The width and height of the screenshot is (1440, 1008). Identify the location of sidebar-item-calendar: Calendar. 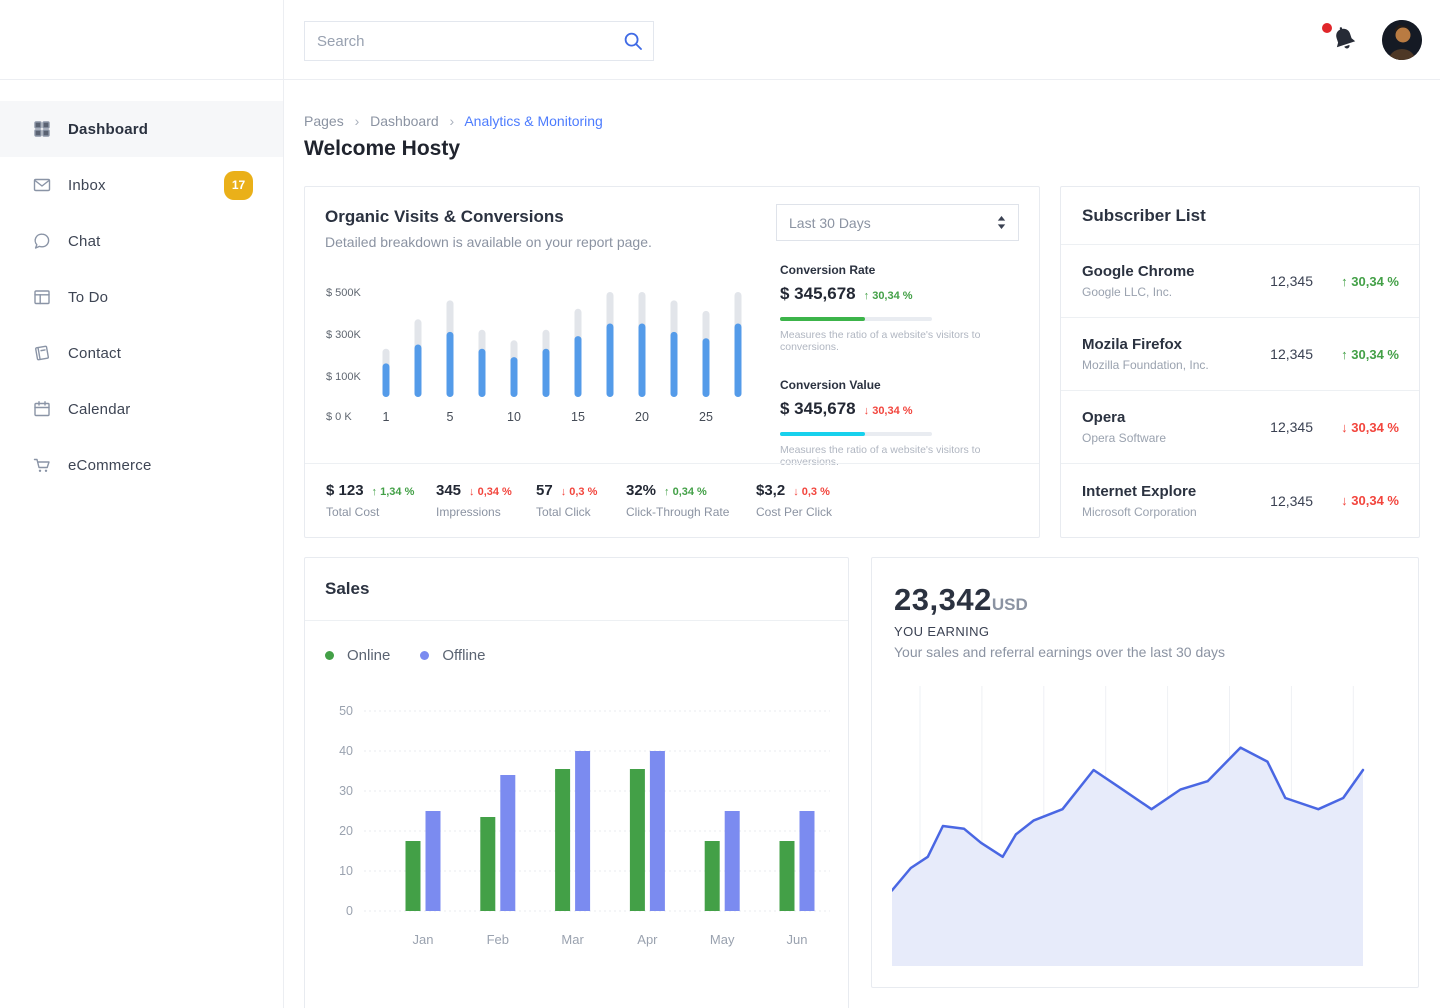
(141, 409).